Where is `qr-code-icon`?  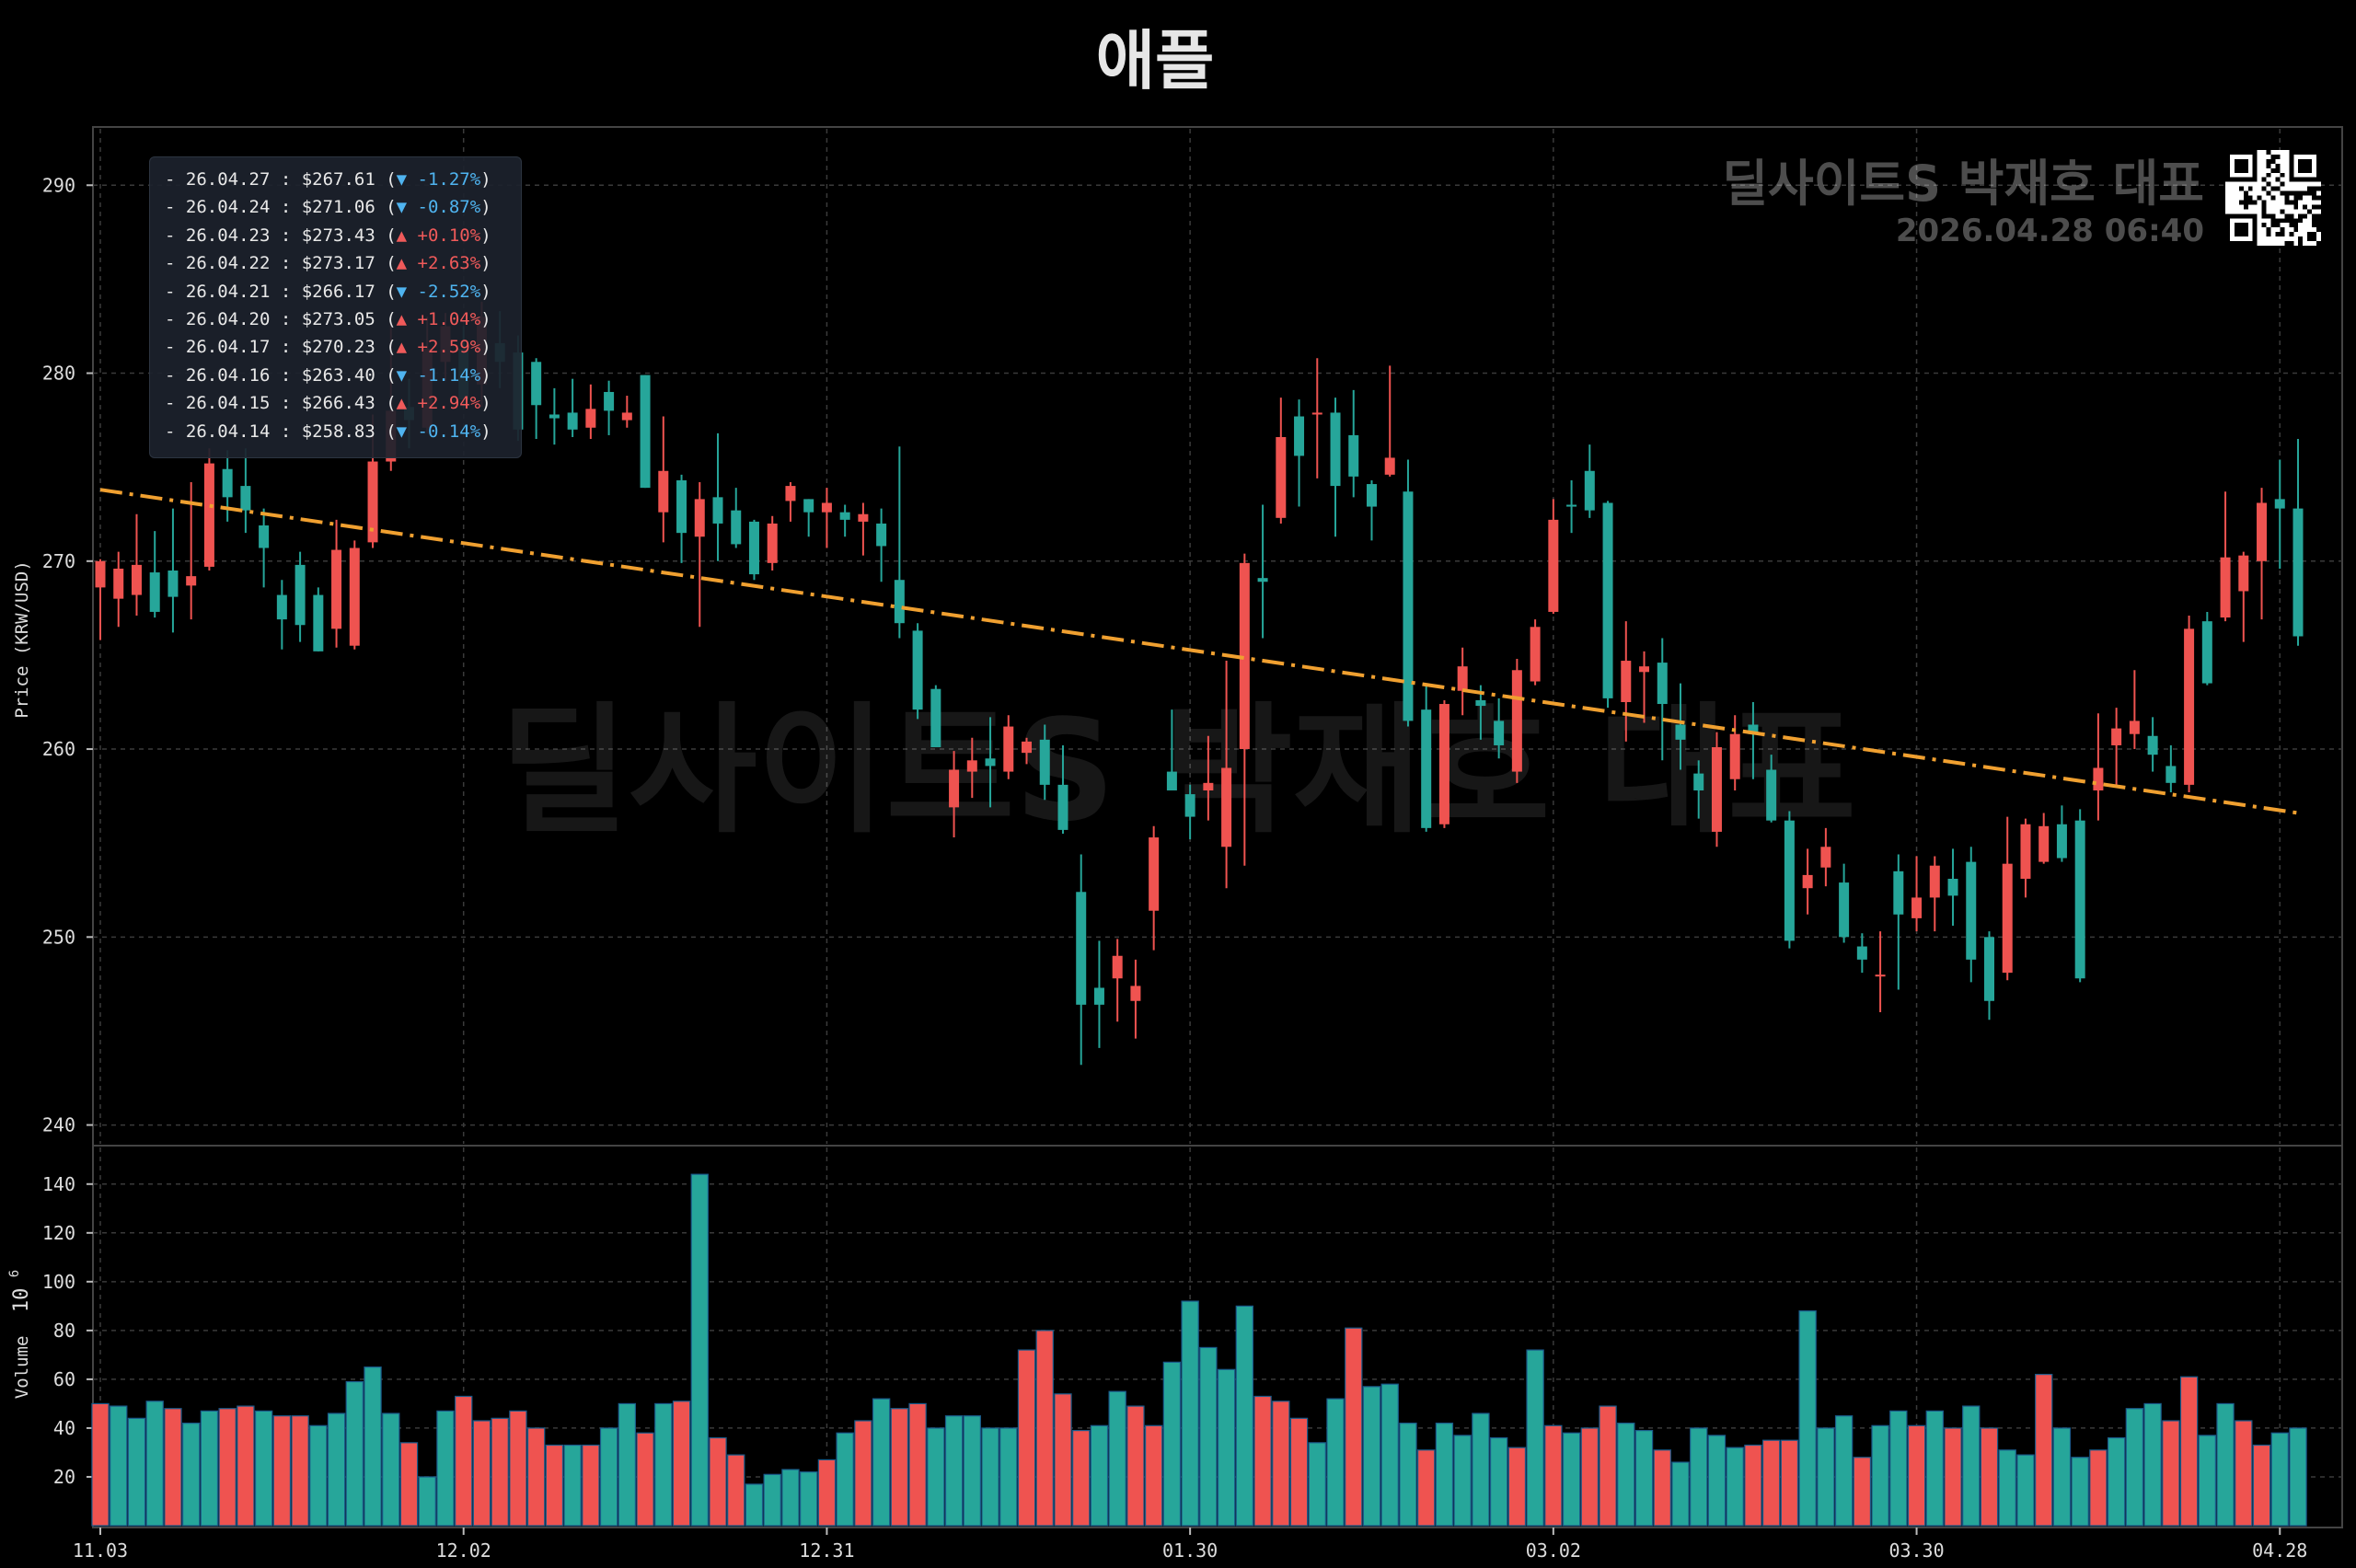
qr-code-icon is located at coordinates (2273, 198).